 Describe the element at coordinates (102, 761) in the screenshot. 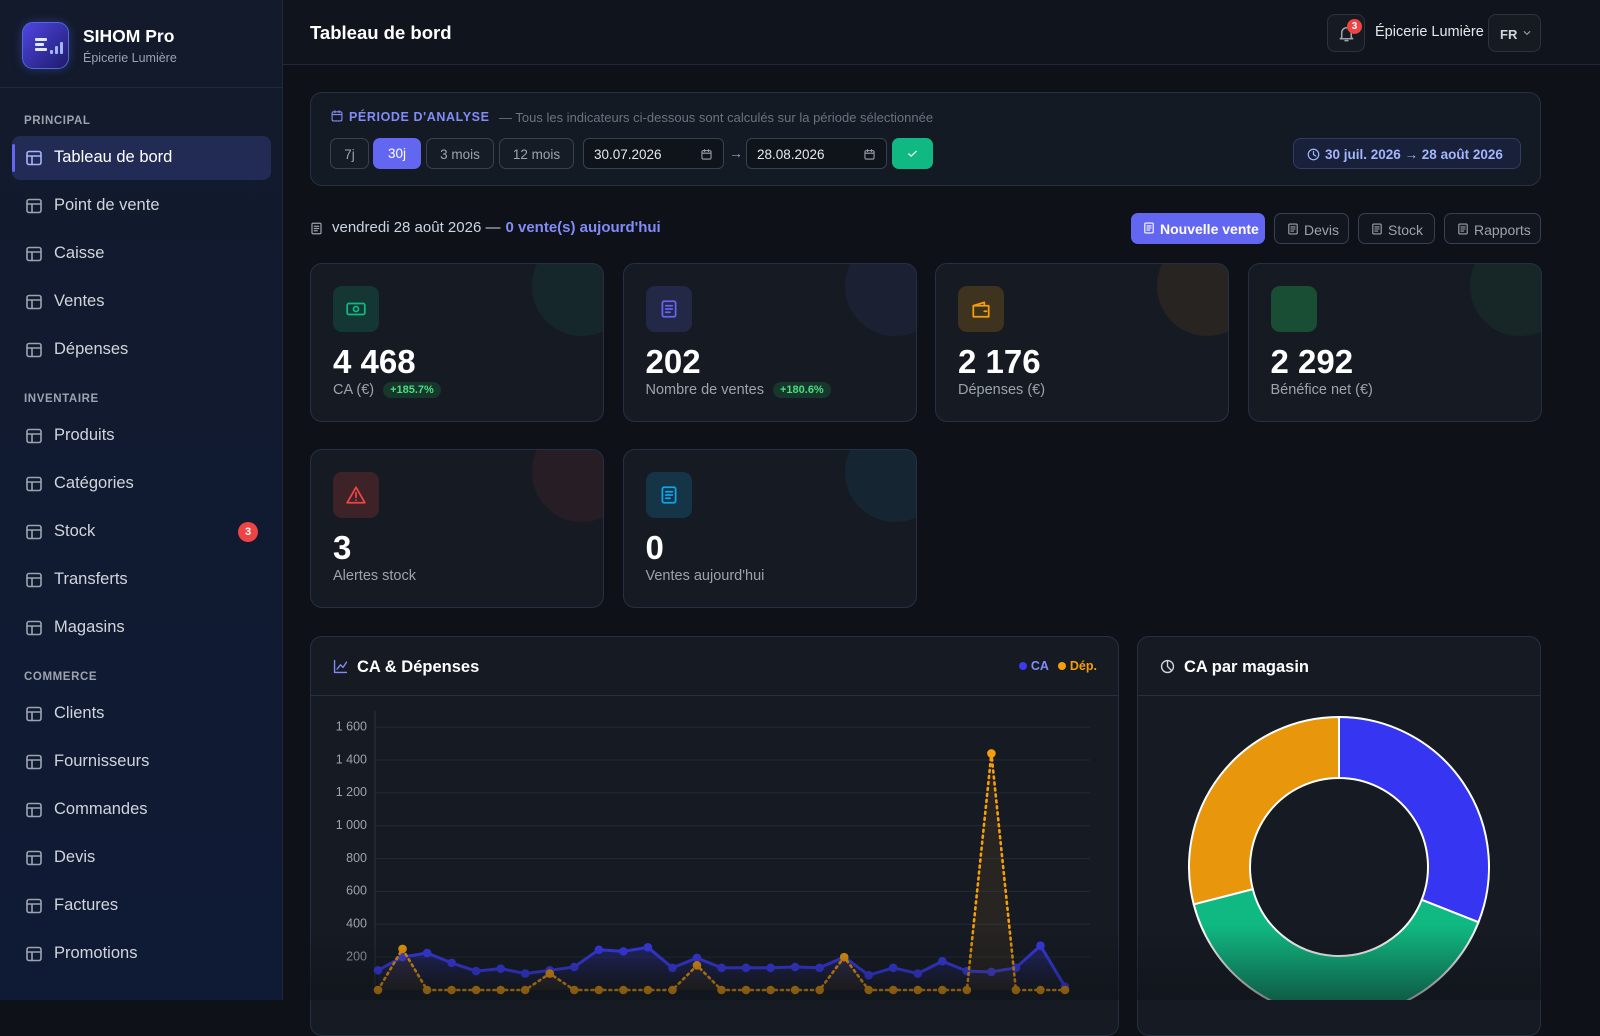

I see `nav-label: Fournisseurs` at that location.